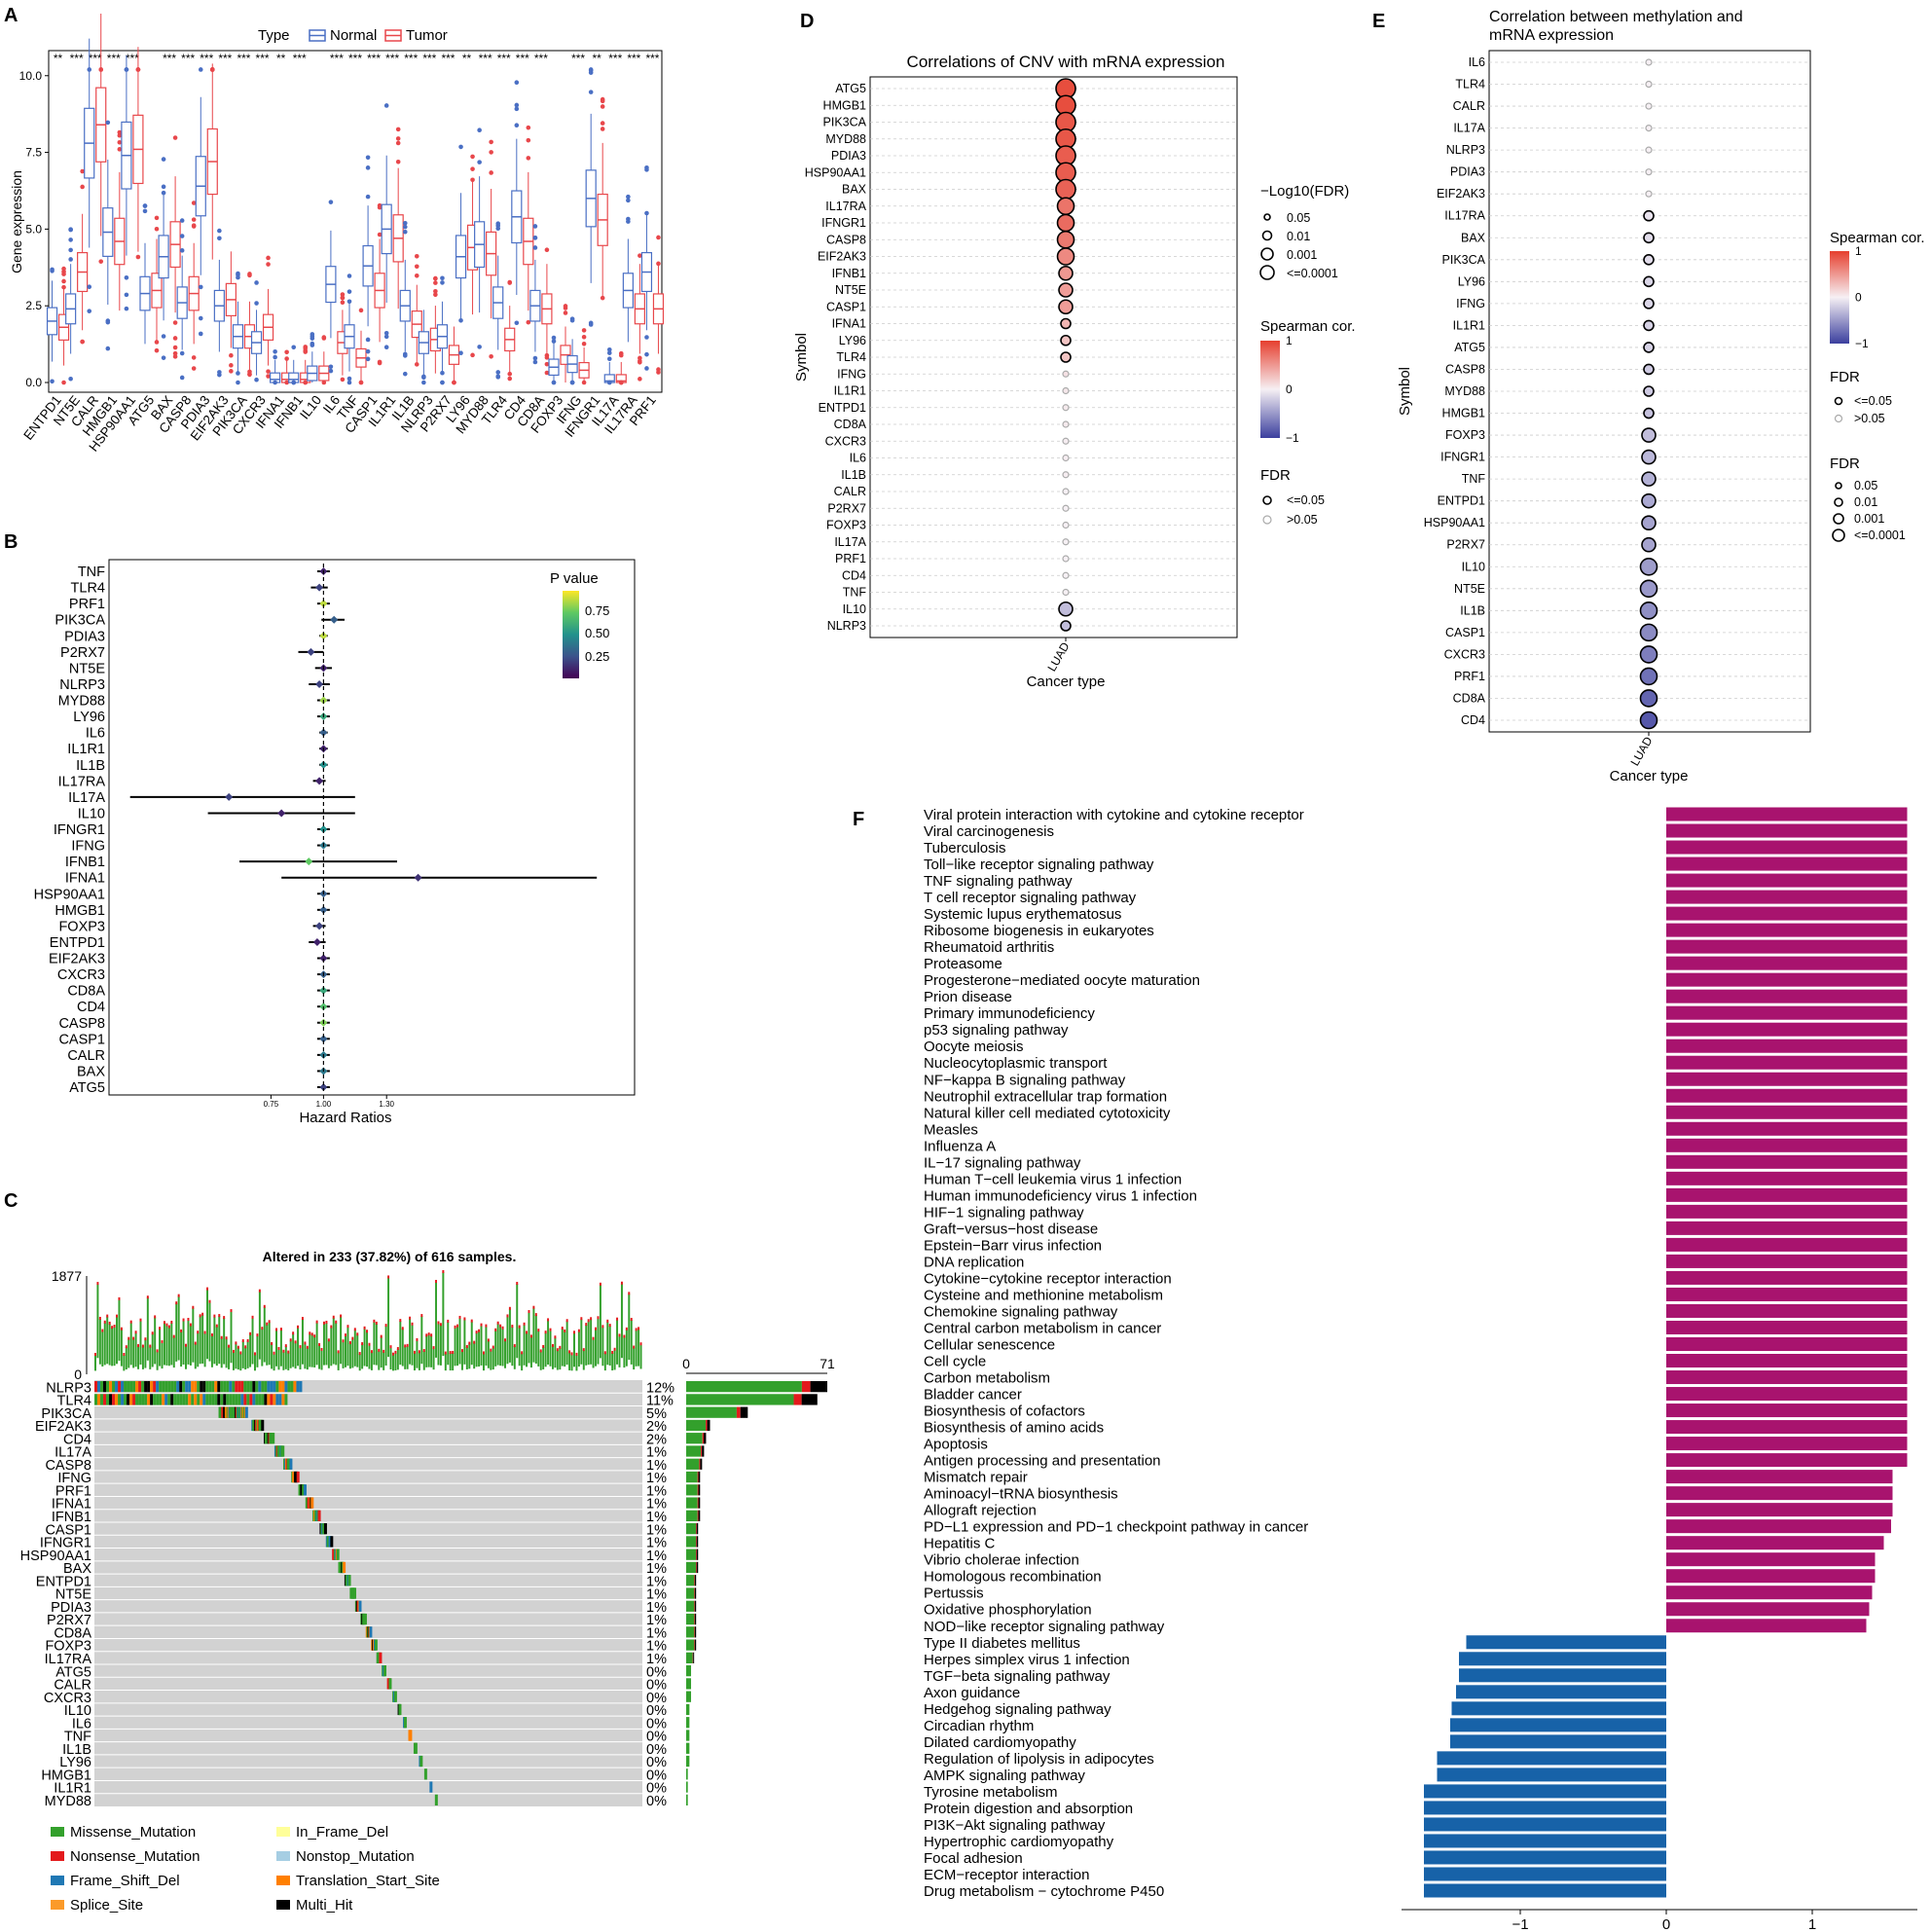 Image resolution: width=1931 pixels, height=1932 pixels. I want to click on legend-size-label: <=0.0001, so click(1880, 535).